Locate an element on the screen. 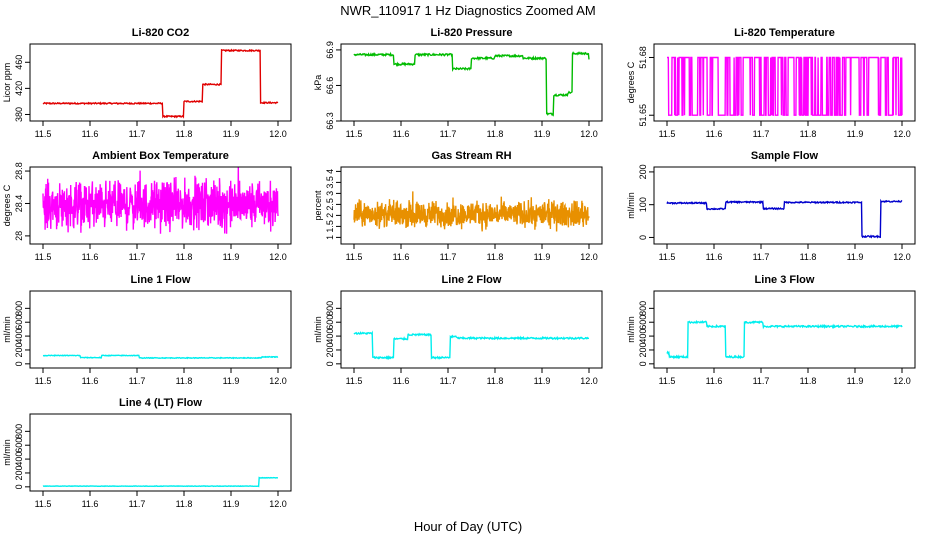  y-tick-label: 380 is located at coordinates (19, 114).